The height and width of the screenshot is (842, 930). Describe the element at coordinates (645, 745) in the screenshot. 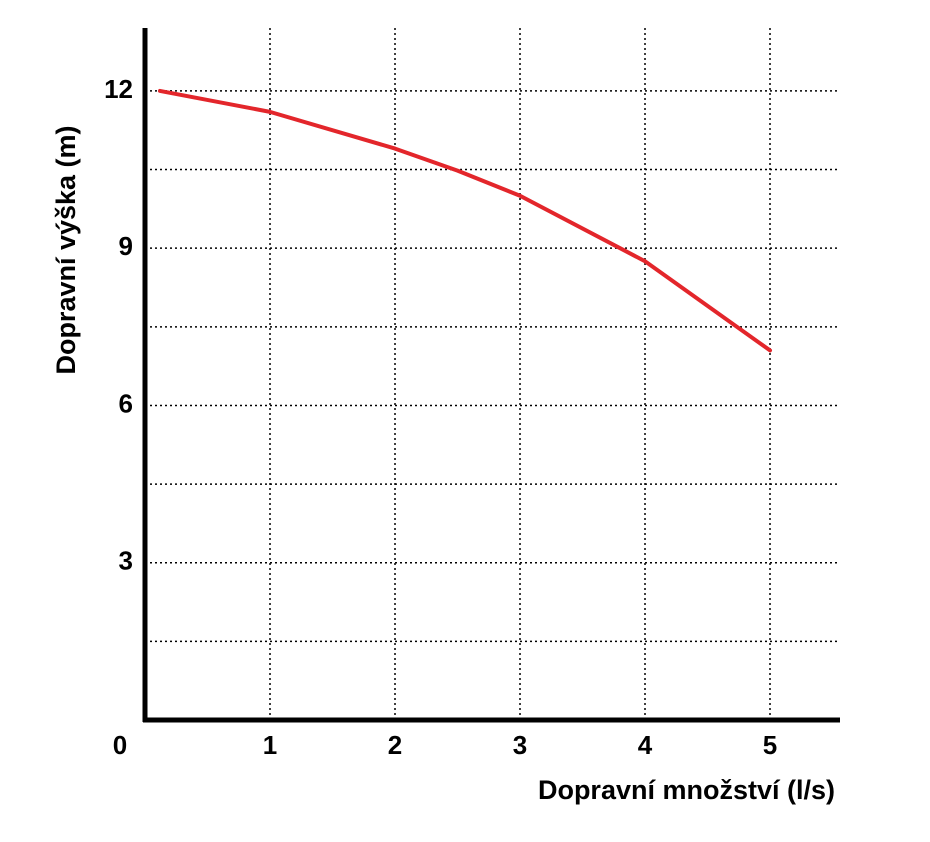

I see `x-tick-label: 4` at that location.